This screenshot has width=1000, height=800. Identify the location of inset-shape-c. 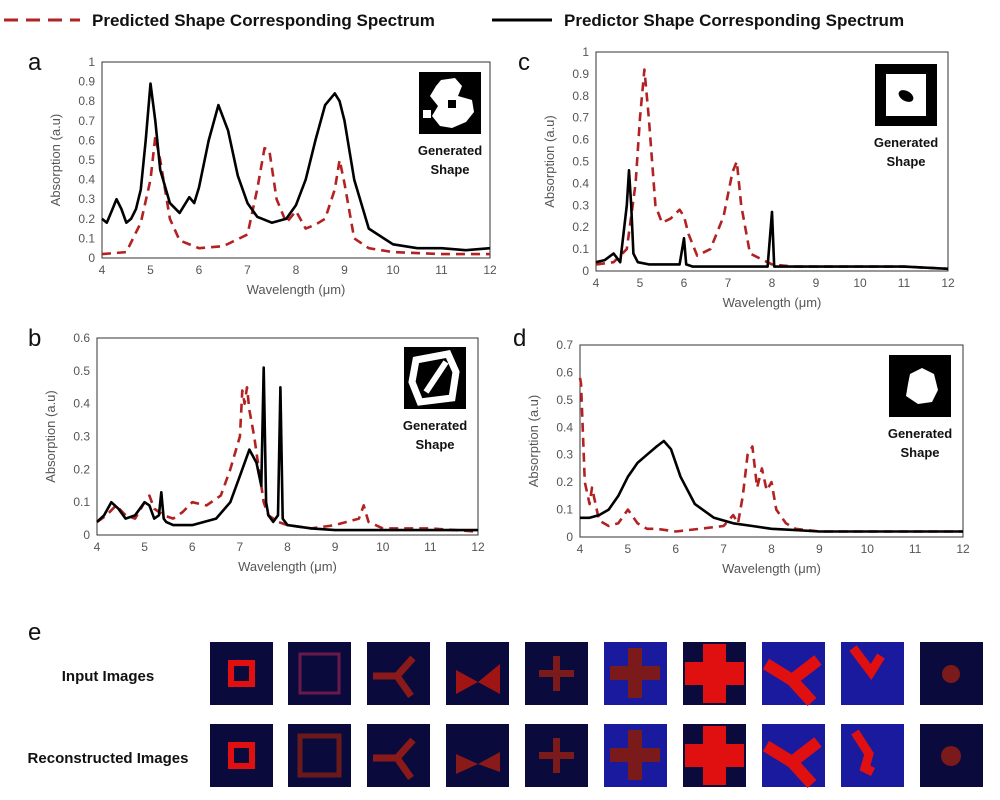
(906, 95).